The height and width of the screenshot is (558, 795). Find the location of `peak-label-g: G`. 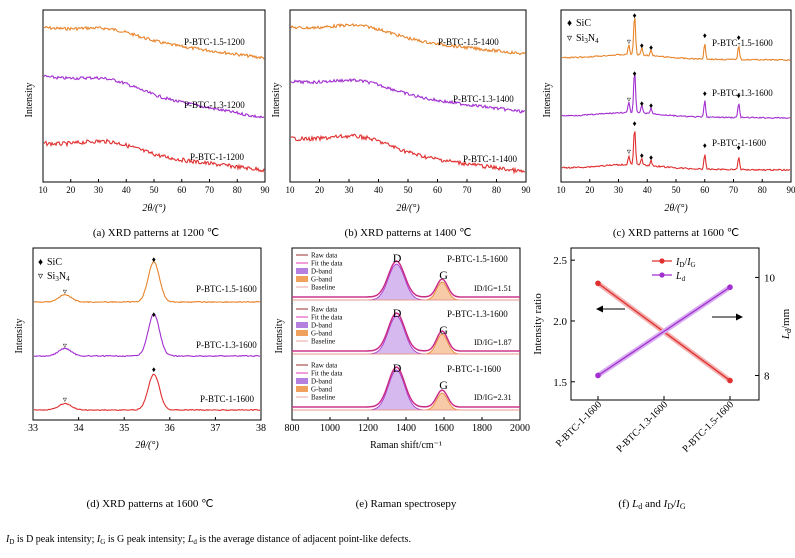

peak-label-g: G is located at coordinates (443, 330).